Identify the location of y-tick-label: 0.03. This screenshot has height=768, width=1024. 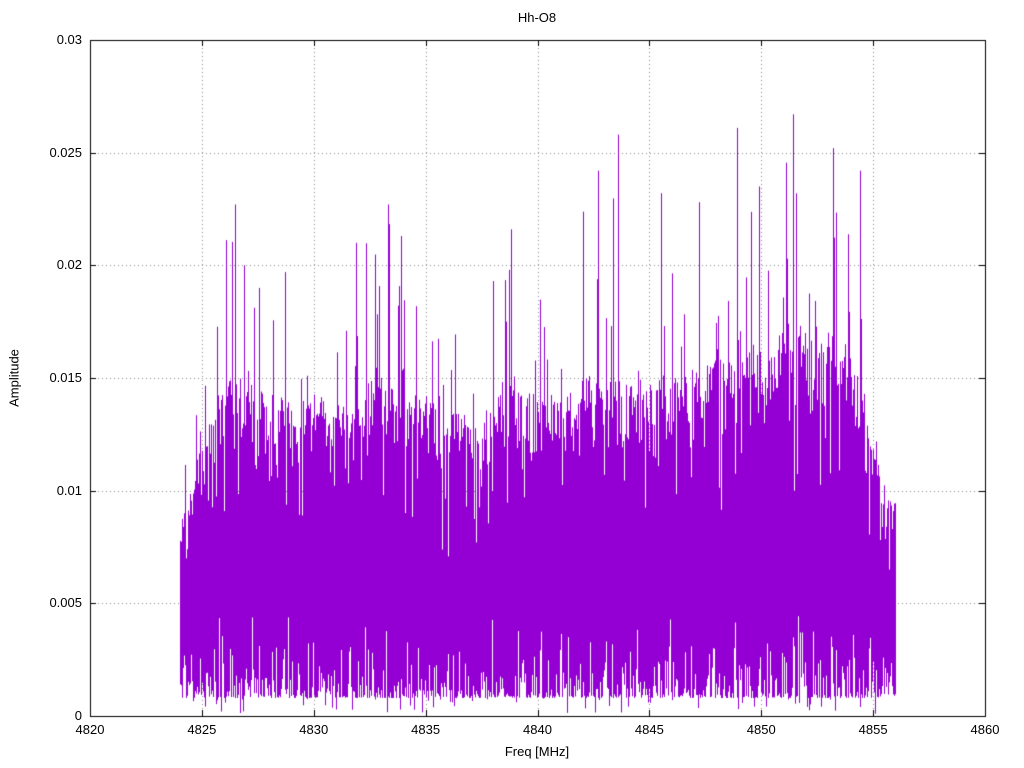
(69, 39).